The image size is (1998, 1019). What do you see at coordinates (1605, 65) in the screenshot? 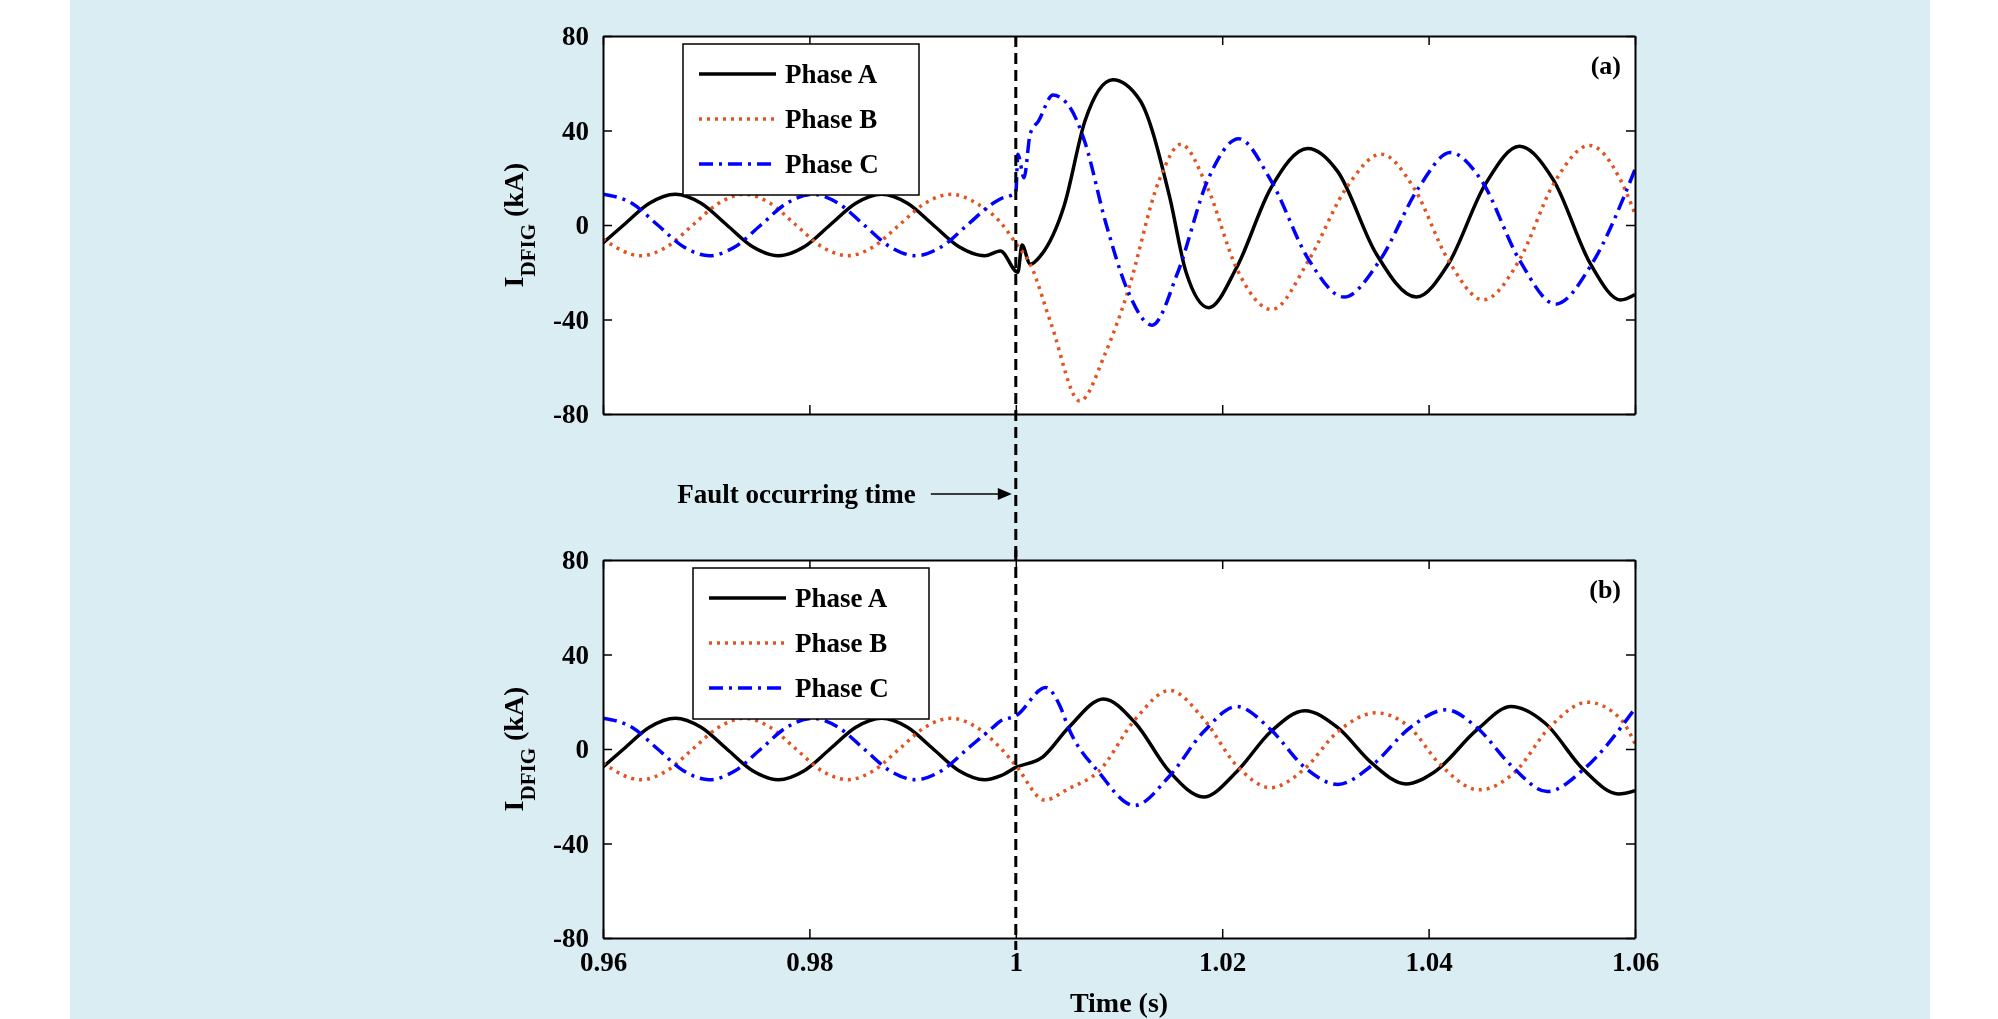
I see `annotation: (a)` at bounding box center [1605, 65].